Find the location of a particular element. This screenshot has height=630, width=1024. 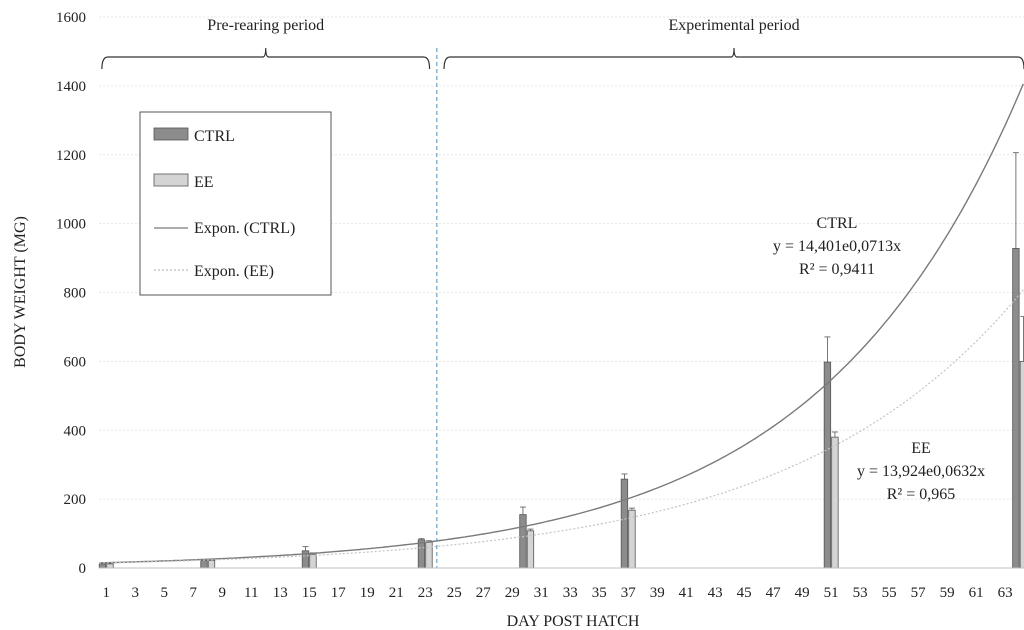

legend-ee-swatch is located at coordinates (171, 180).